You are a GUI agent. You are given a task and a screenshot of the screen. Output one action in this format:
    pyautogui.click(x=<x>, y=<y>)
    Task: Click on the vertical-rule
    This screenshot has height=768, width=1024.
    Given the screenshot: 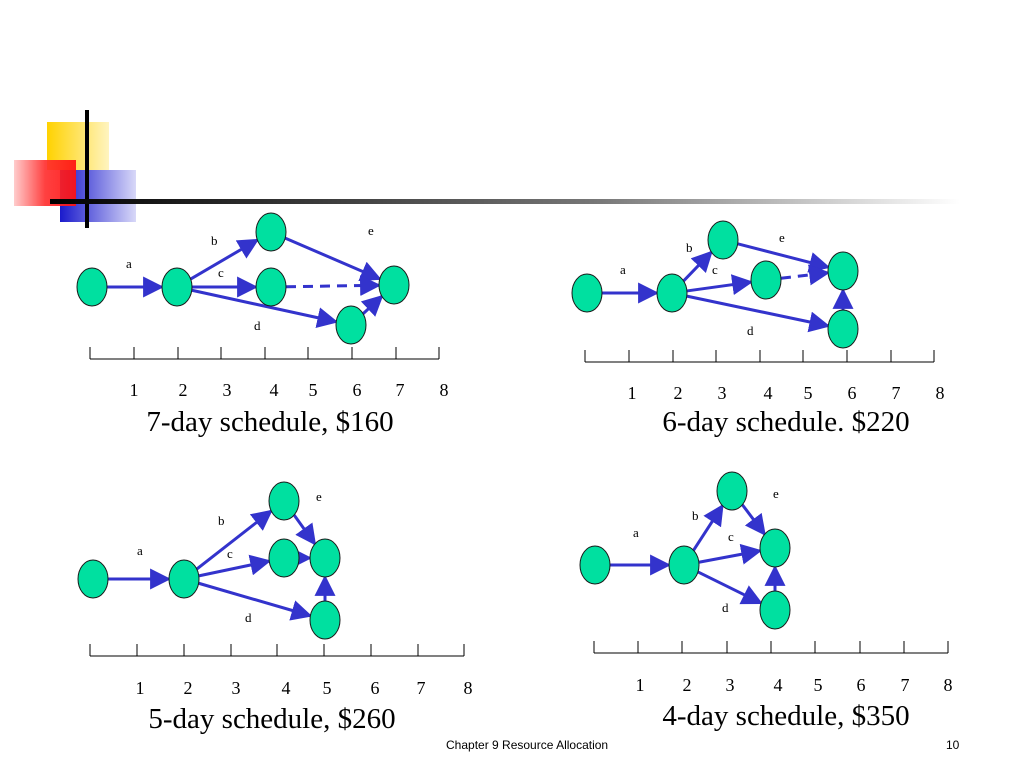 What is the action you would take?
    pyautogui.click(x=87, y=169)
    